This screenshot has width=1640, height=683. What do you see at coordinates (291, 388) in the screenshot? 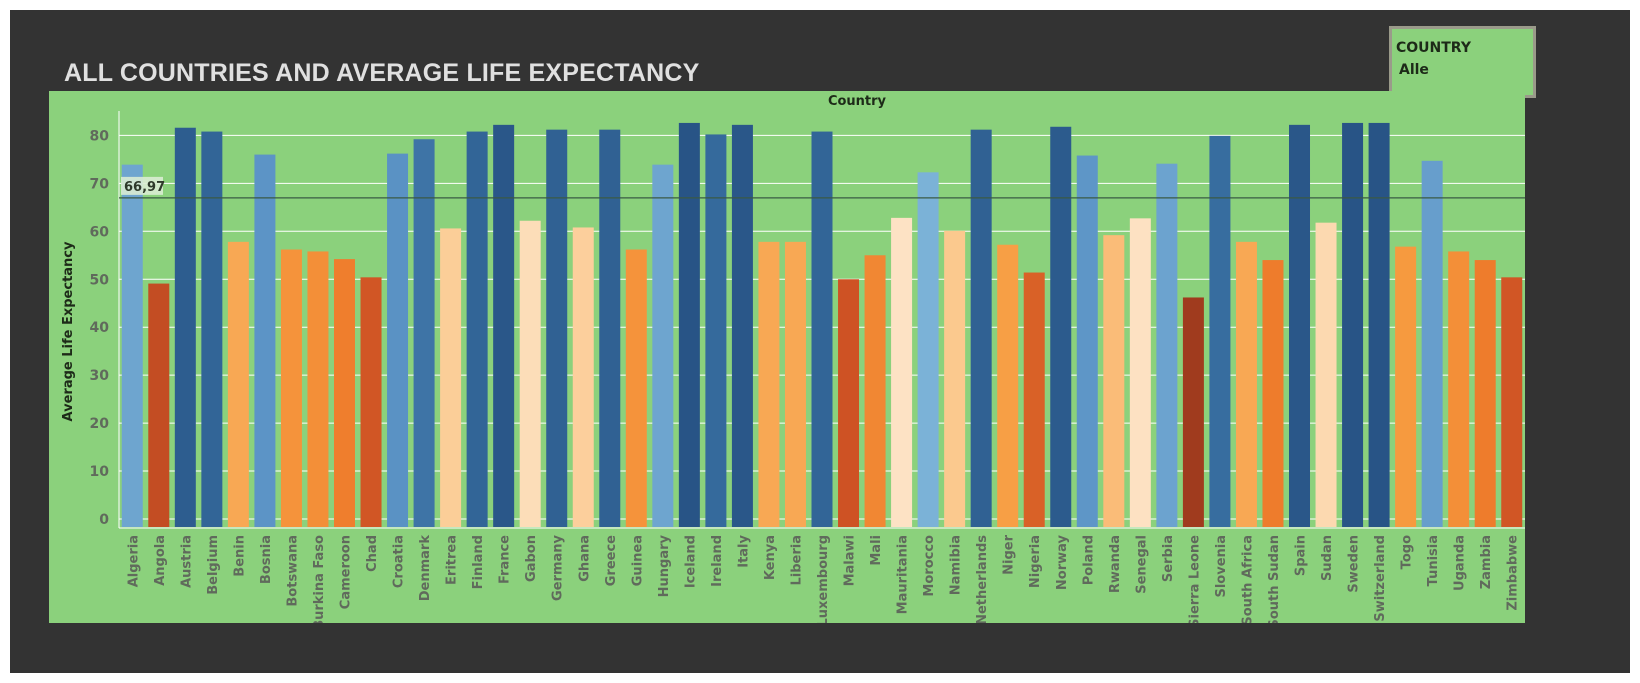
I see `bar-botswana` at bounding box center [291, 388].